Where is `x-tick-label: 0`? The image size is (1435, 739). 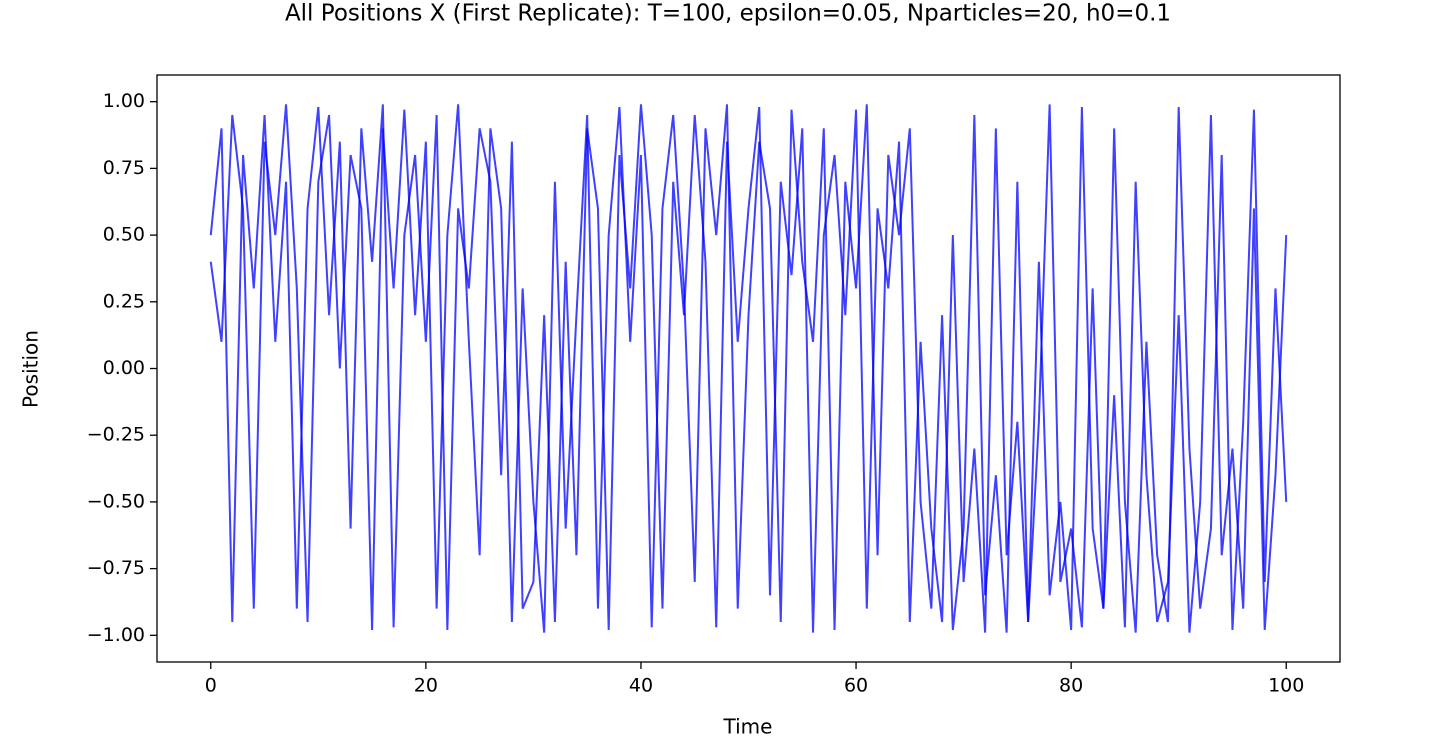
x-tick-label: 0 is located at coordinates (211, 686).